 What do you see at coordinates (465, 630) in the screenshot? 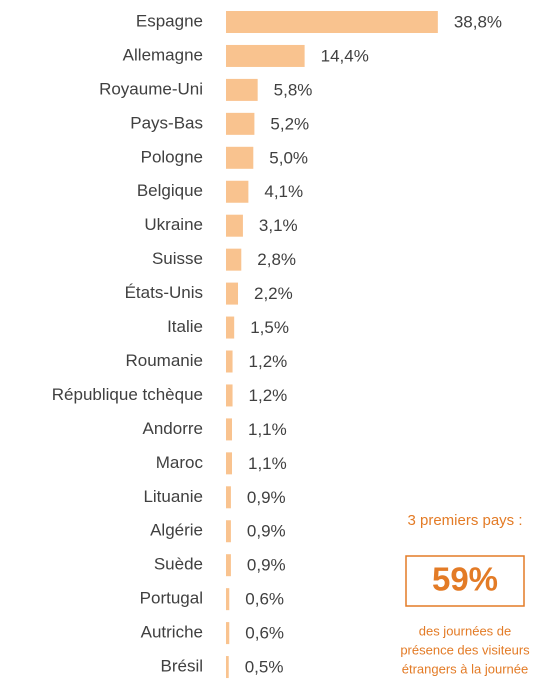
I see `annotation-line: des journées de` at bounding box center [465, 630].